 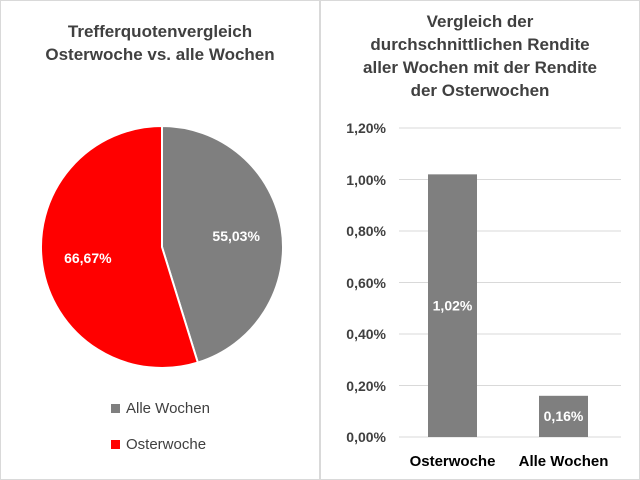 I want to click on bar-alle-wochen, so click(x=563, y=416).